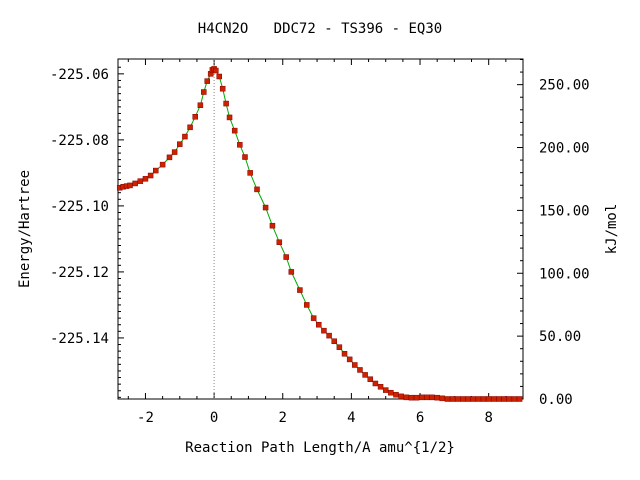 The image size is (640, 480). What do you see at coordinates (214, 418) in the screenshot?
I see `x-tick-label: 0` at bounding box center [214, 418].